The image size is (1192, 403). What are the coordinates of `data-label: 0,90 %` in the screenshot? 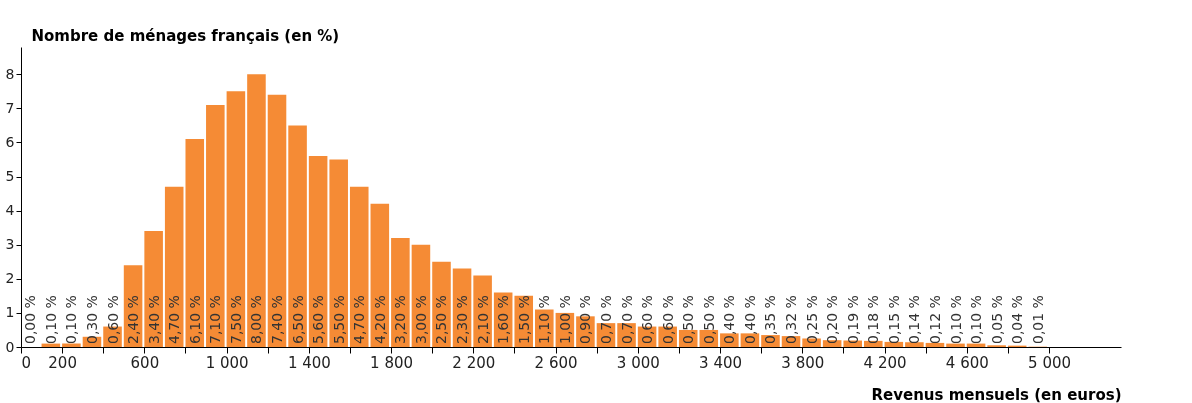 It's located at (585, 319).